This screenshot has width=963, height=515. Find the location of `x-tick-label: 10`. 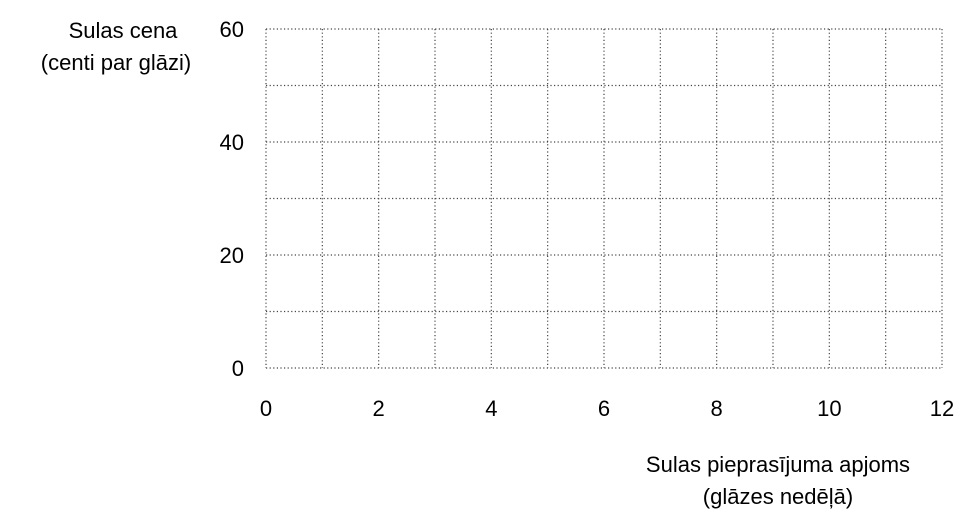

x-tick-label: 10 is located at coordinates (829, 408).